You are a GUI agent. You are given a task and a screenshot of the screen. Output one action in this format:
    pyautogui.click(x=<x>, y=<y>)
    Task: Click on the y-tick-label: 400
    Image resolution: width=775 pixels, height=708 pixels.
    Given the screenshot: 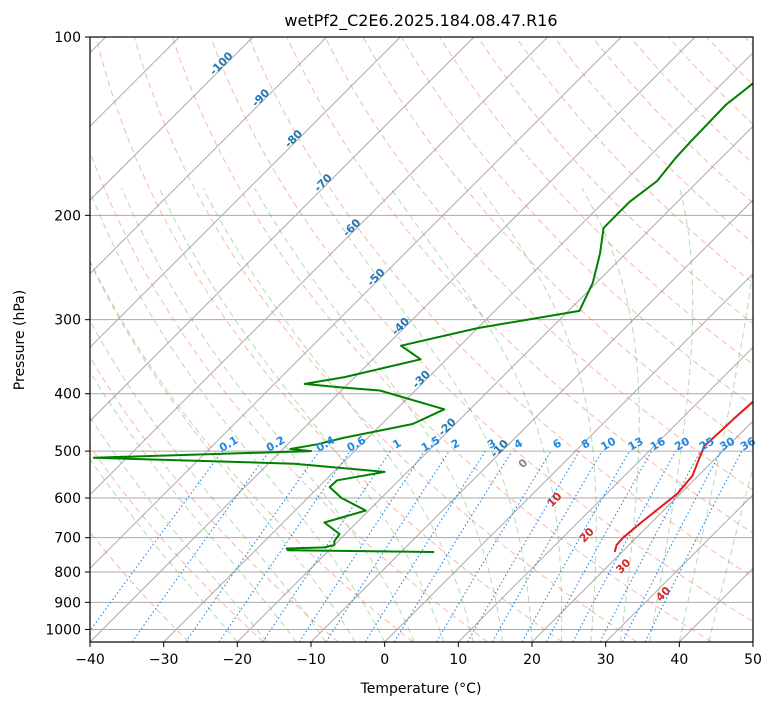 What is the action you would take?
    pyautogui.click(x=67, y=395)
    